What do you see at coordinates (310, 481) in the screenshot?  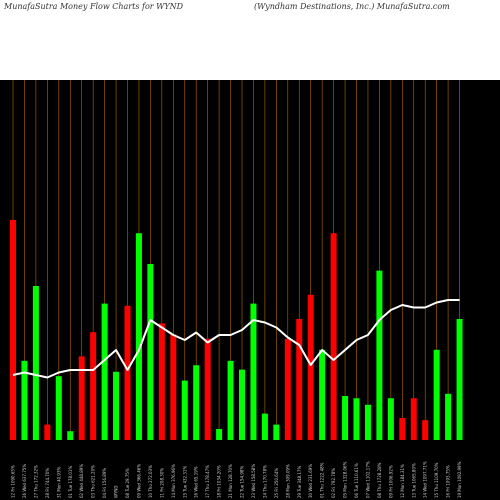 I see `x-tick-label: 30 Wed 231.69%` at bounding box center [310, 481].